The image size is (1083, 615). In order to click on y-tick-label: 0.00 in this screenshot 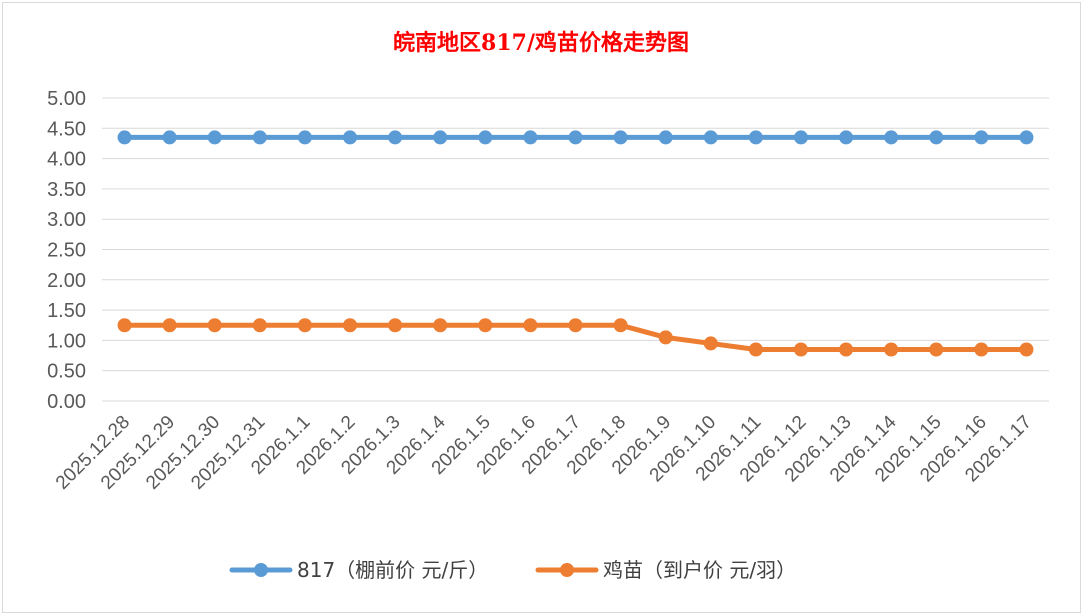, I will do `click(66, 402)`.